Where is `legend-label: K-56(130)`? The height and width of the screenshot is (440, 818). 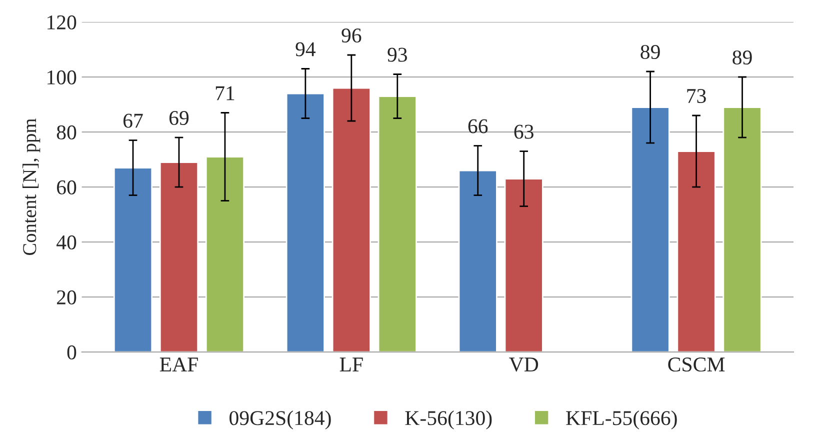 legend-label: K-56(130) is located at coordinates (448, 420).